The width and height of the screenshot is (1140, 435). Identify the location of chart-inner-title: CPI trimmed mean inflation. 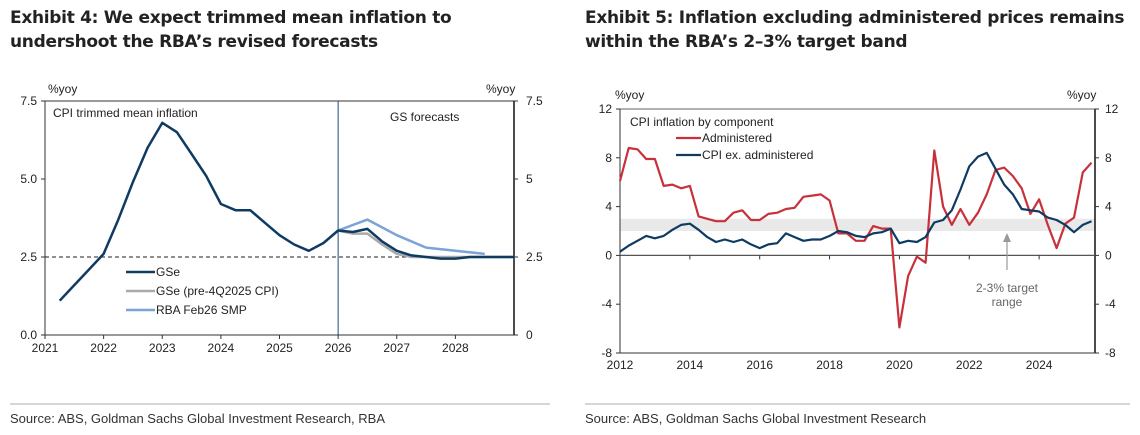
(125, 113).